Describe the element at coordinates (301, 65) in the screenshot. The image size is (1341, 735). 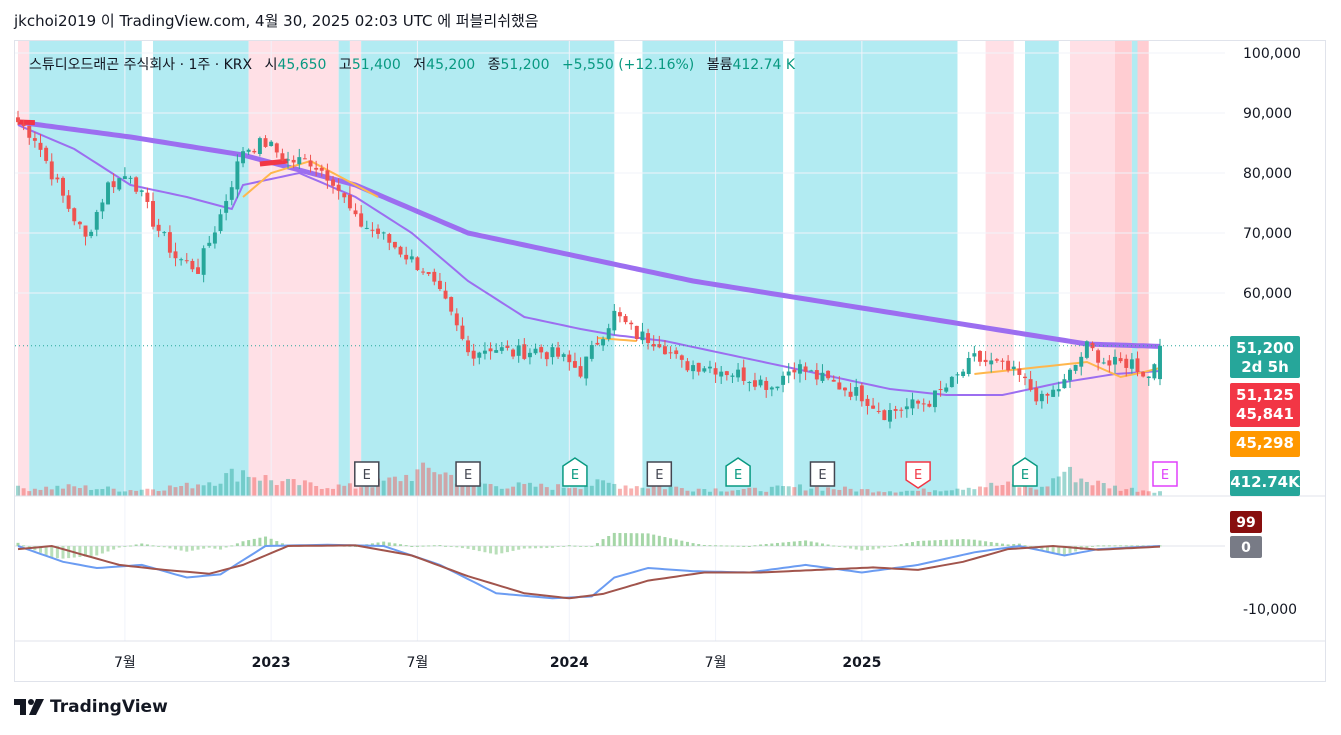
I see `legend-open: 45,650` at that location.